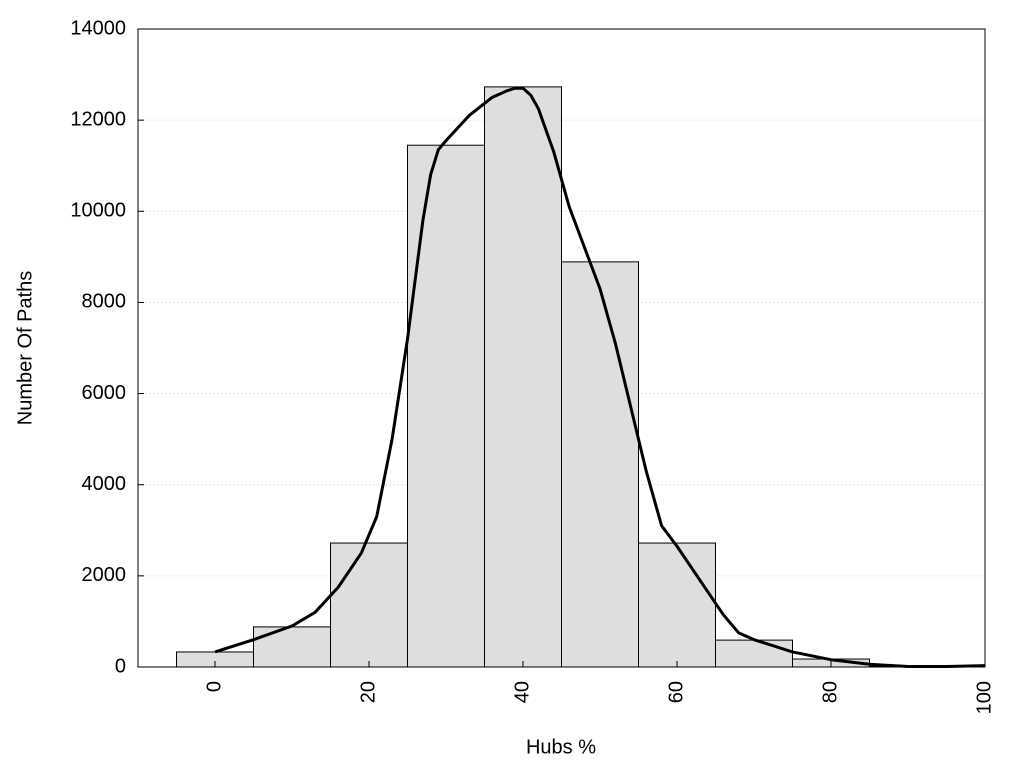  Describe the element at coordinates (984, 697) in the screenshot. I see `x-tick-label: 100` at that location.